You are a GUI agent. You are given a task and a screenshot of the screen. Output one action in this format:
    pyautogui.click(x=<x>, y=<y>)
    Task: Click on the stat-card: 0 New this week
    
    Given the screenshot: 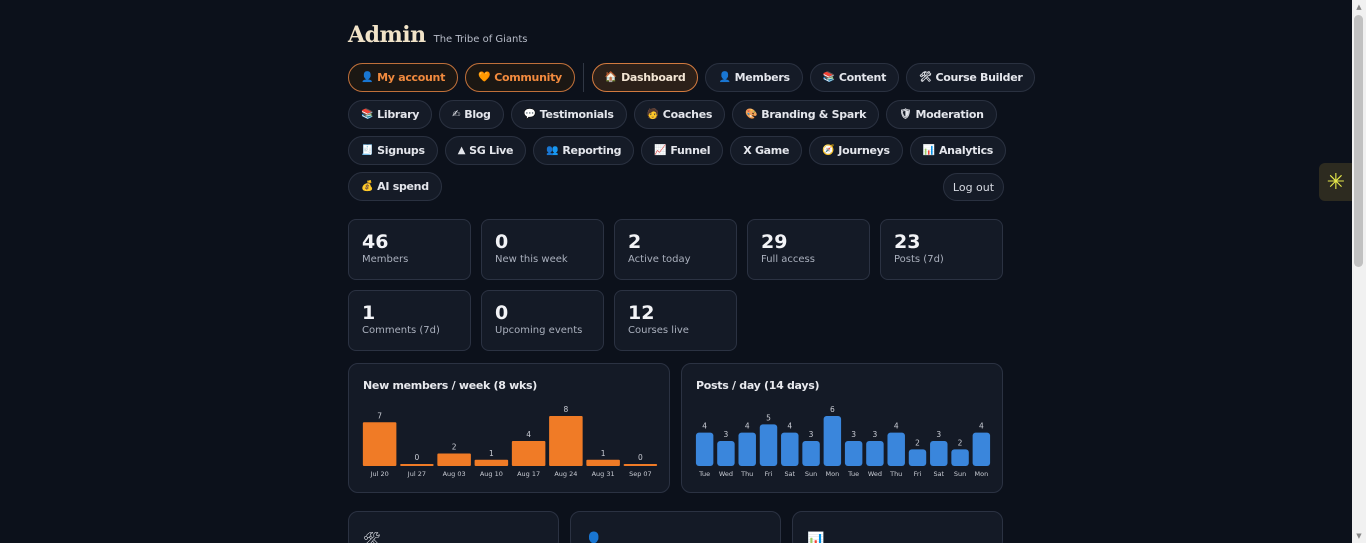 What is the action you would take?
    pyautogui.click(x=542, y=249)
    